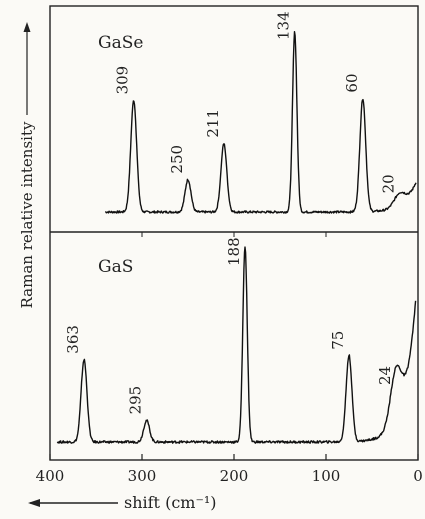  Describe the element at coordinates (120, 43) in the screenshot. I see `panel-title: GaSe` at that location.